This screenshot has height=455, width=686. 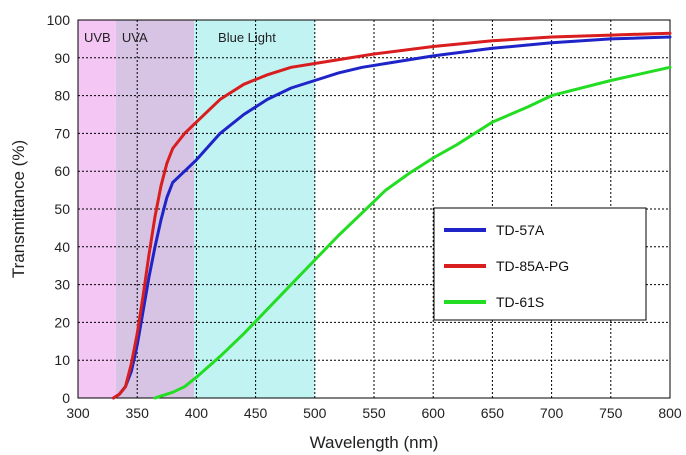 What do you see at coordinates (247, 37) in the screenshot?
I see `band-label: Blue Light` at bounding box center [247, 37].